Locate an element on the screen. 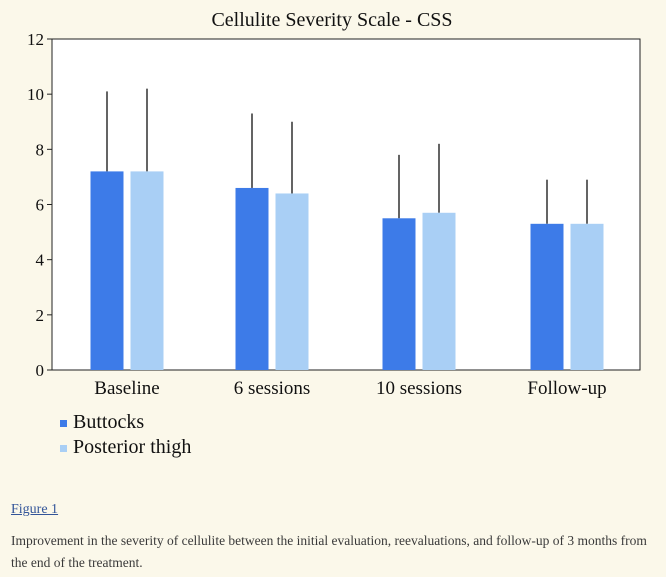 This screenshot has height=577, width=666. legend-label: Posterior thigh is located at coordinates (132, 447).